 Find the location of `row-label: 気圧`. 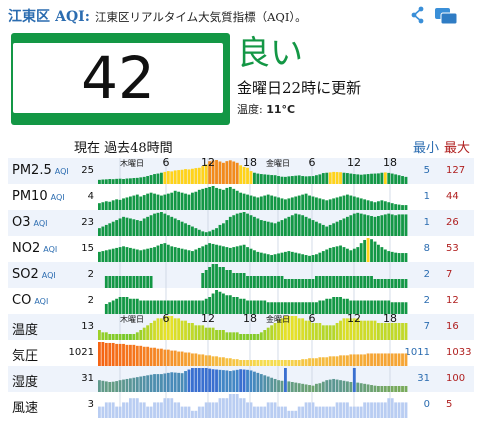

row-label: 気圧 is located at coordinates (25, 354).